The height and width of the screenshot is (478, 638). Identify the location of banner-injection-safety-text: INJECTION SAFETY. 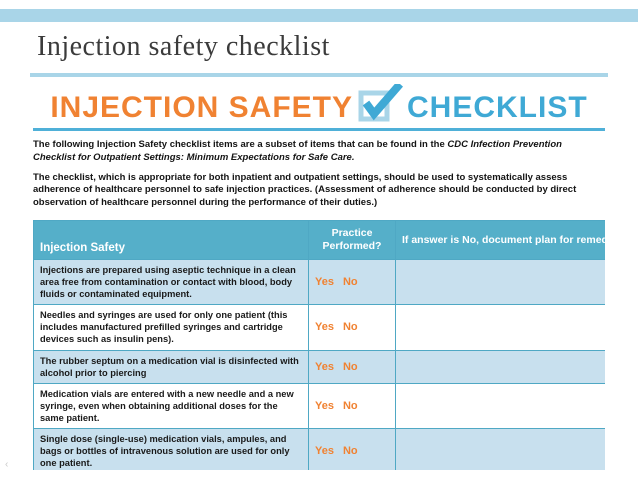
(202, 107).